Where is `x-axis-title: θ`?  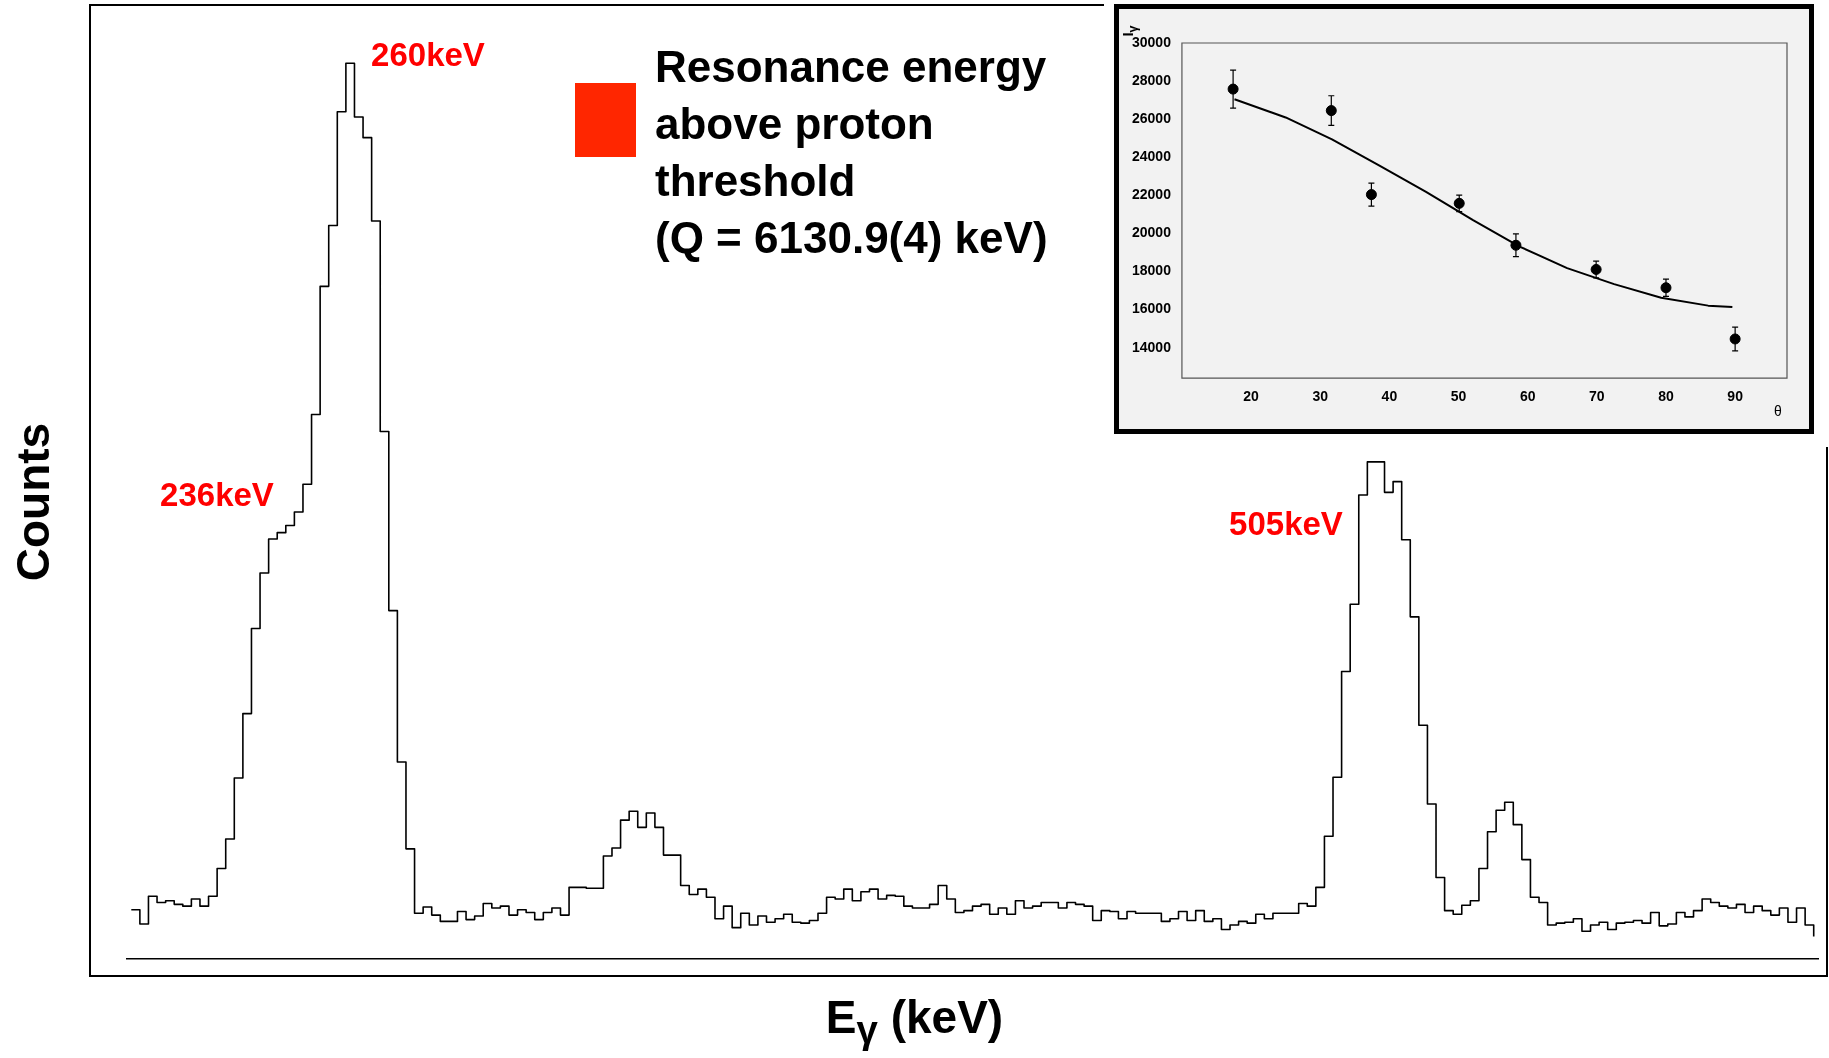
x-axis-title: θ is located at coordinates (1778, 411).